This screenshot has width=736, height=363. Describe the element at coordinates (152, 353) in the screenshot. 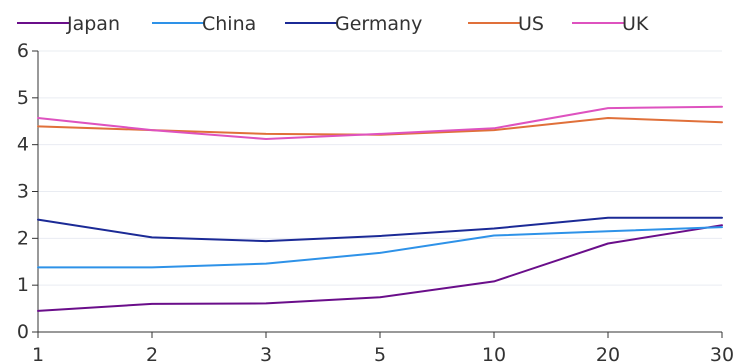

I see `x-tick-label-2: 2` at that location.